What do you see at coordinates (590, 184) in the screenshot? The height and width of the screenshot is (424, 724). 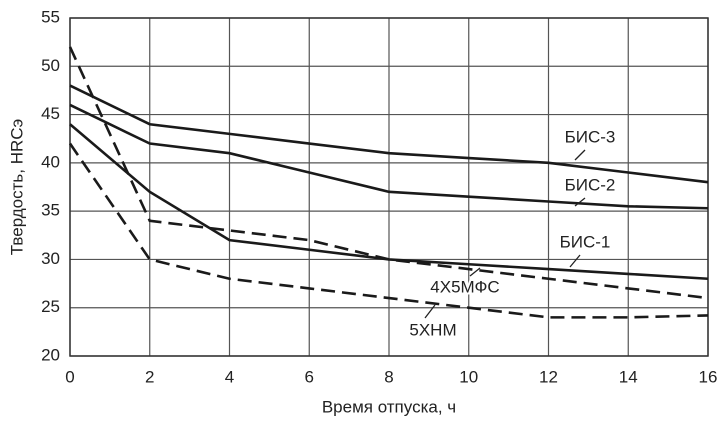 I see `series-label: БИС-2` at bounding box center [590, 184].